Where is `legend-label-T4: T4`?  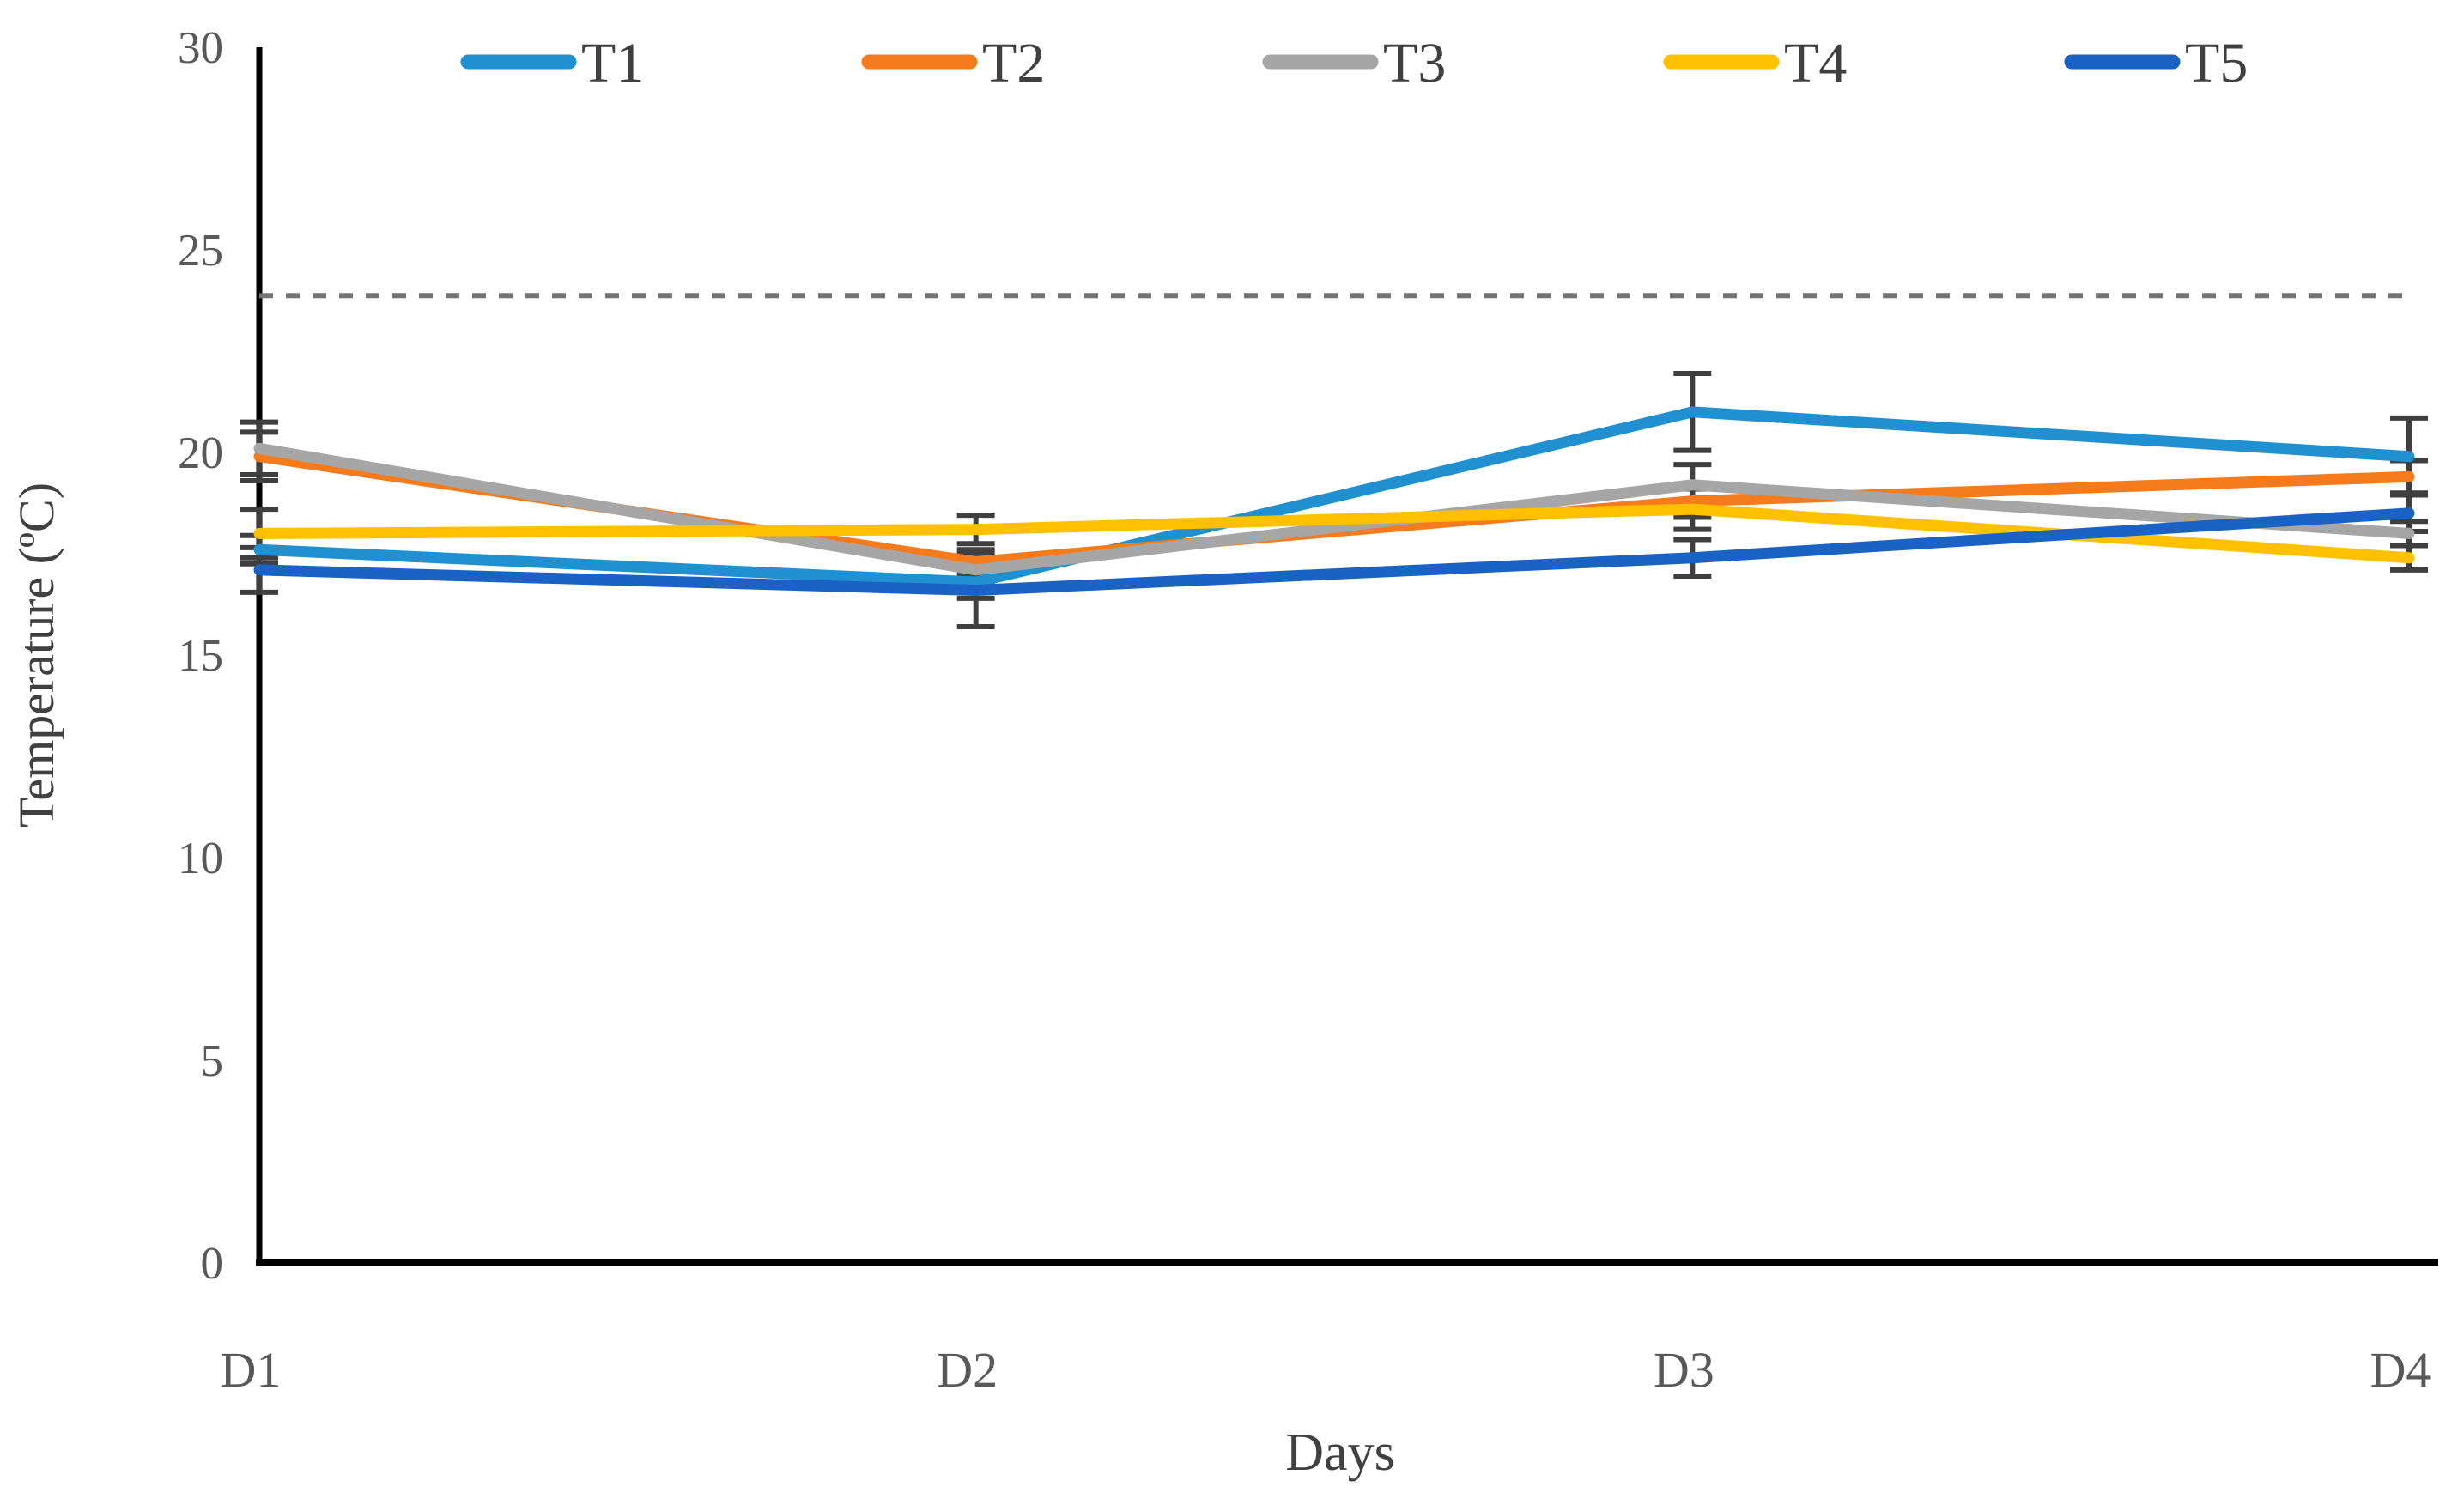
legend-label-T4: T4 is located at coordinates (1815, 63).